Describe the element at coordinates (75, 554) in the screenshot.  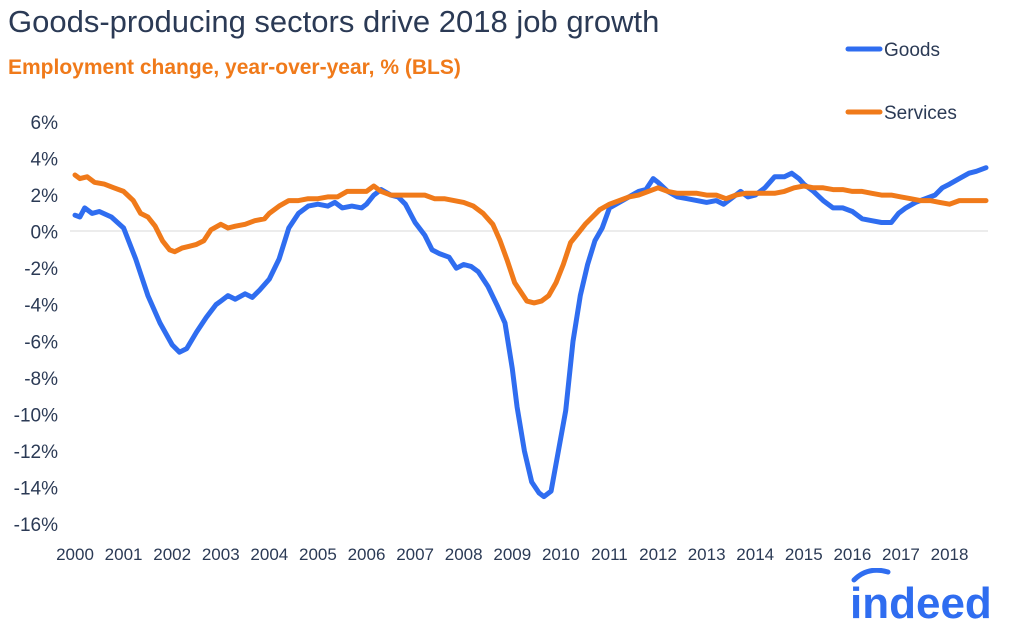
I see `x-tick-label: 2000` at that location.